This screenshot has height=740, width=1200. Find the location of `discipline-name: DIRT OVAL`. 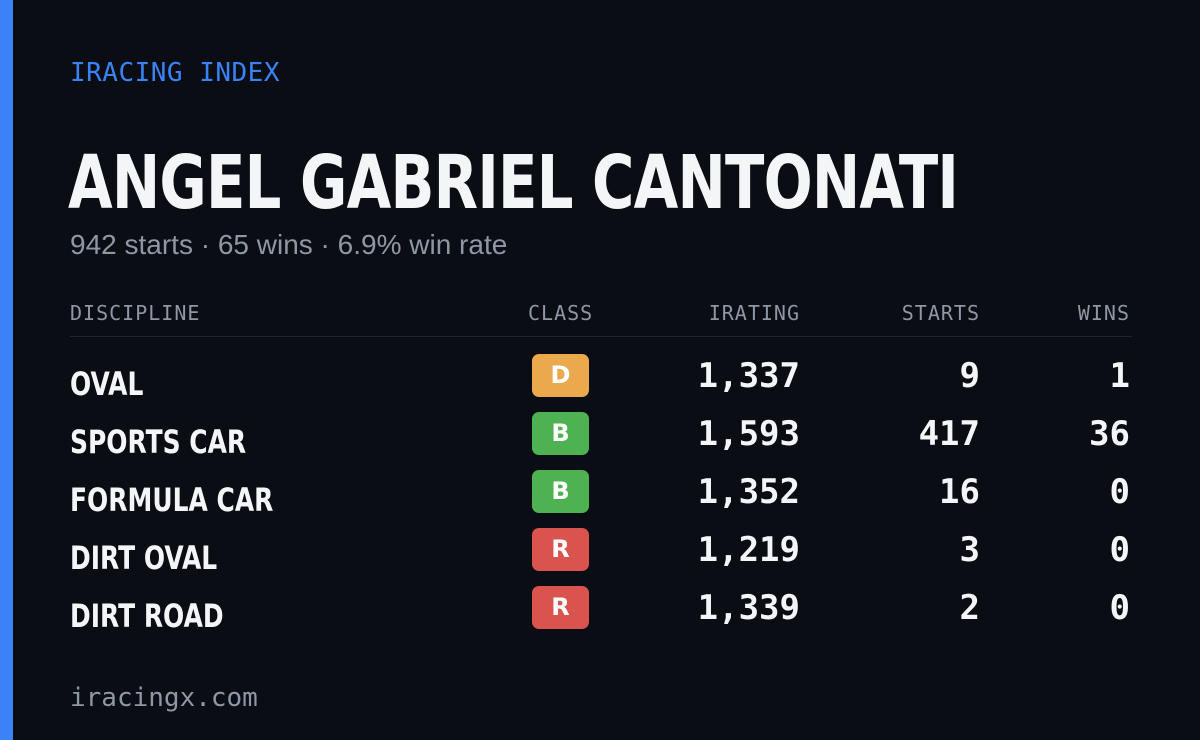

discipline-name: DIRT OVAL is located at coordinates (144, 558).